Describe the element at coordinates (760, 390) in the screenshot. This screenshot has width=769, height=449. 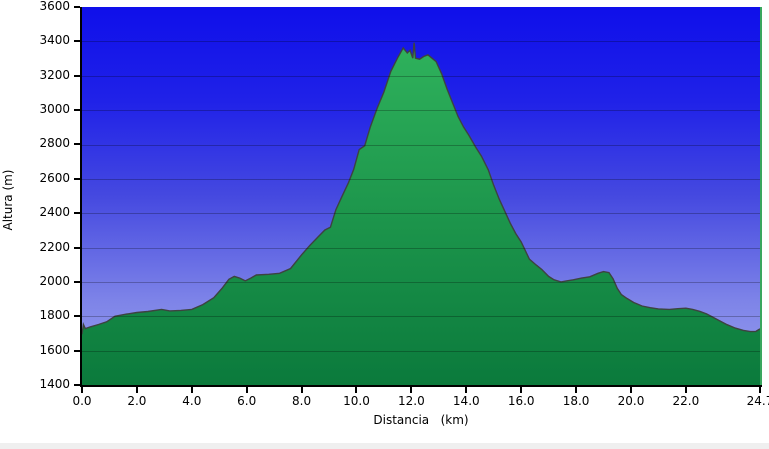
I see `x-tick-24.7` at that location.